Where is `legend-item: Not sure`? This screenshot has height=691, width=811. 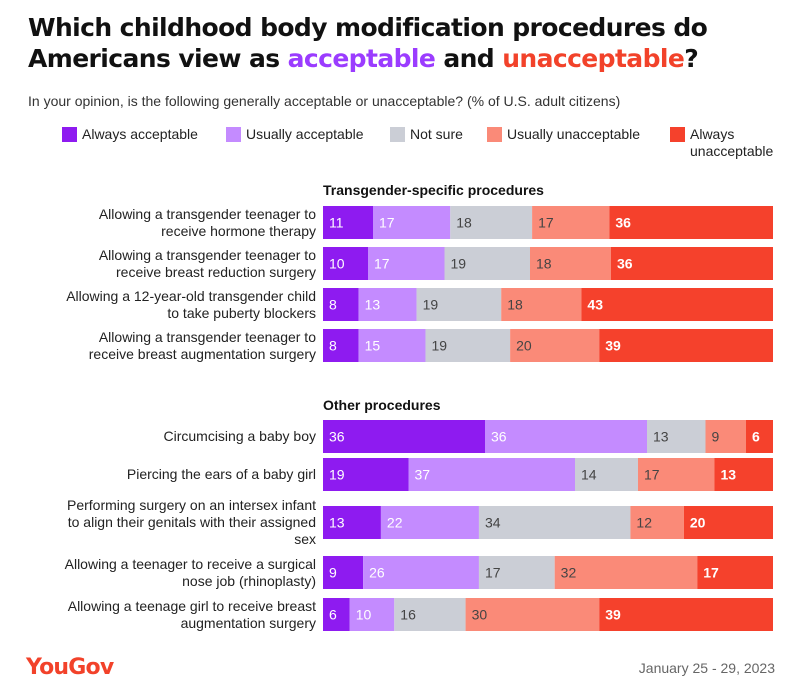 legend-item: Not sure is located at coordinates (426, 134).